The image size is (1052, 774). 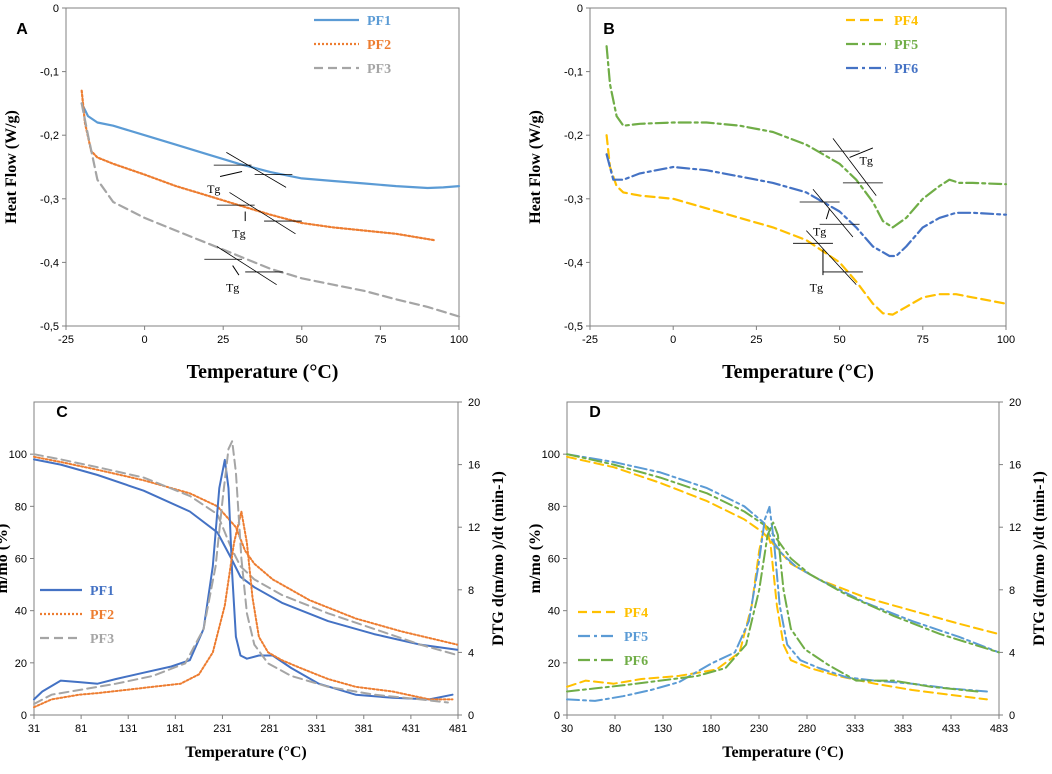 I want to click on x-tick-label: 483, so click(x=999, y=729).